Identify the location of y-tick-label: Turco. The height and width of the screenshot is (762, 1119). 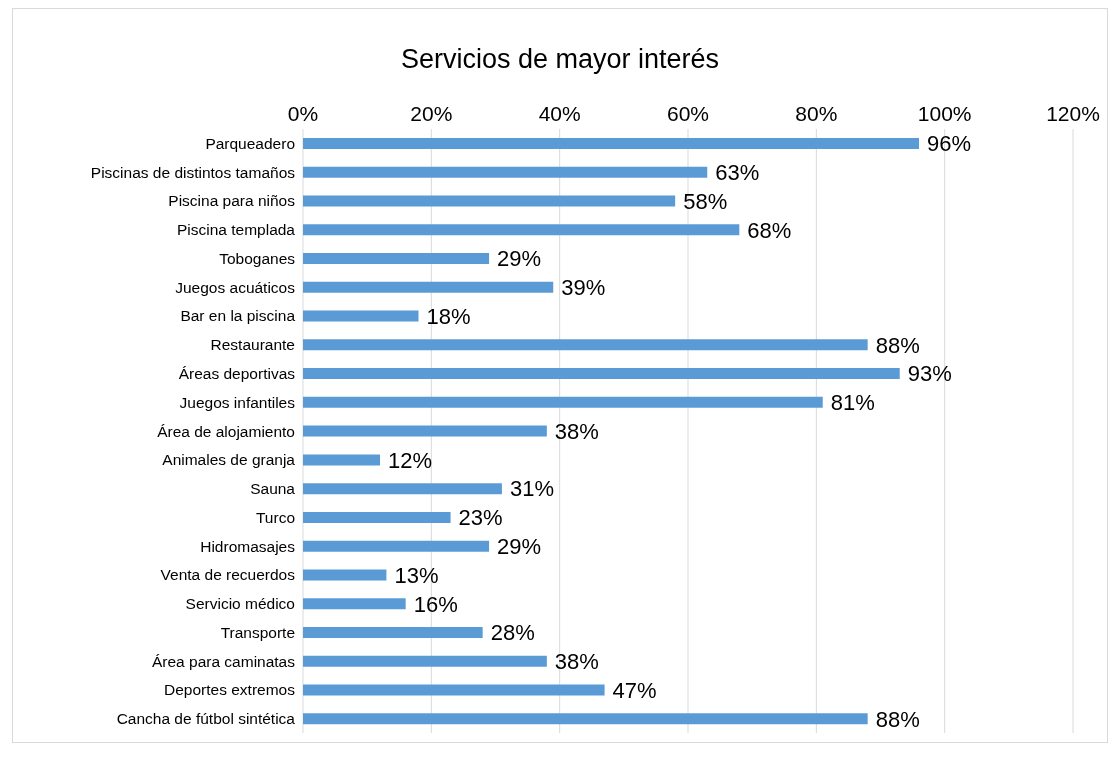
(275, 517).